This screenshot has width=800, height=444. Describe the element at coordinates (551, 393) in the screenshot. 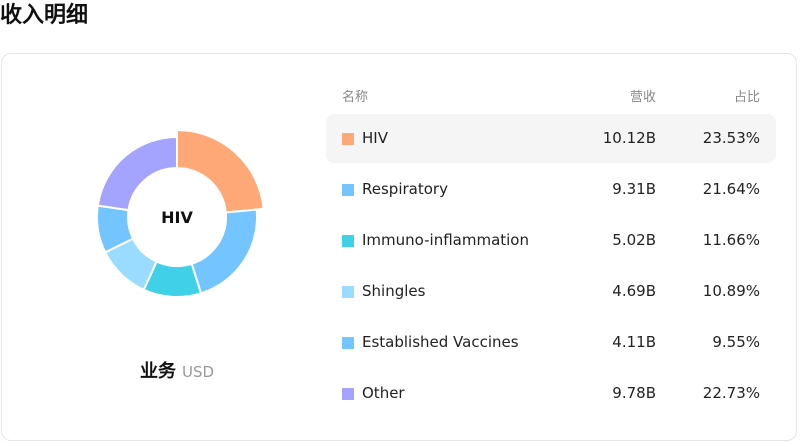

I see `legend-row: Other 9.78B 22.73%` at that location.